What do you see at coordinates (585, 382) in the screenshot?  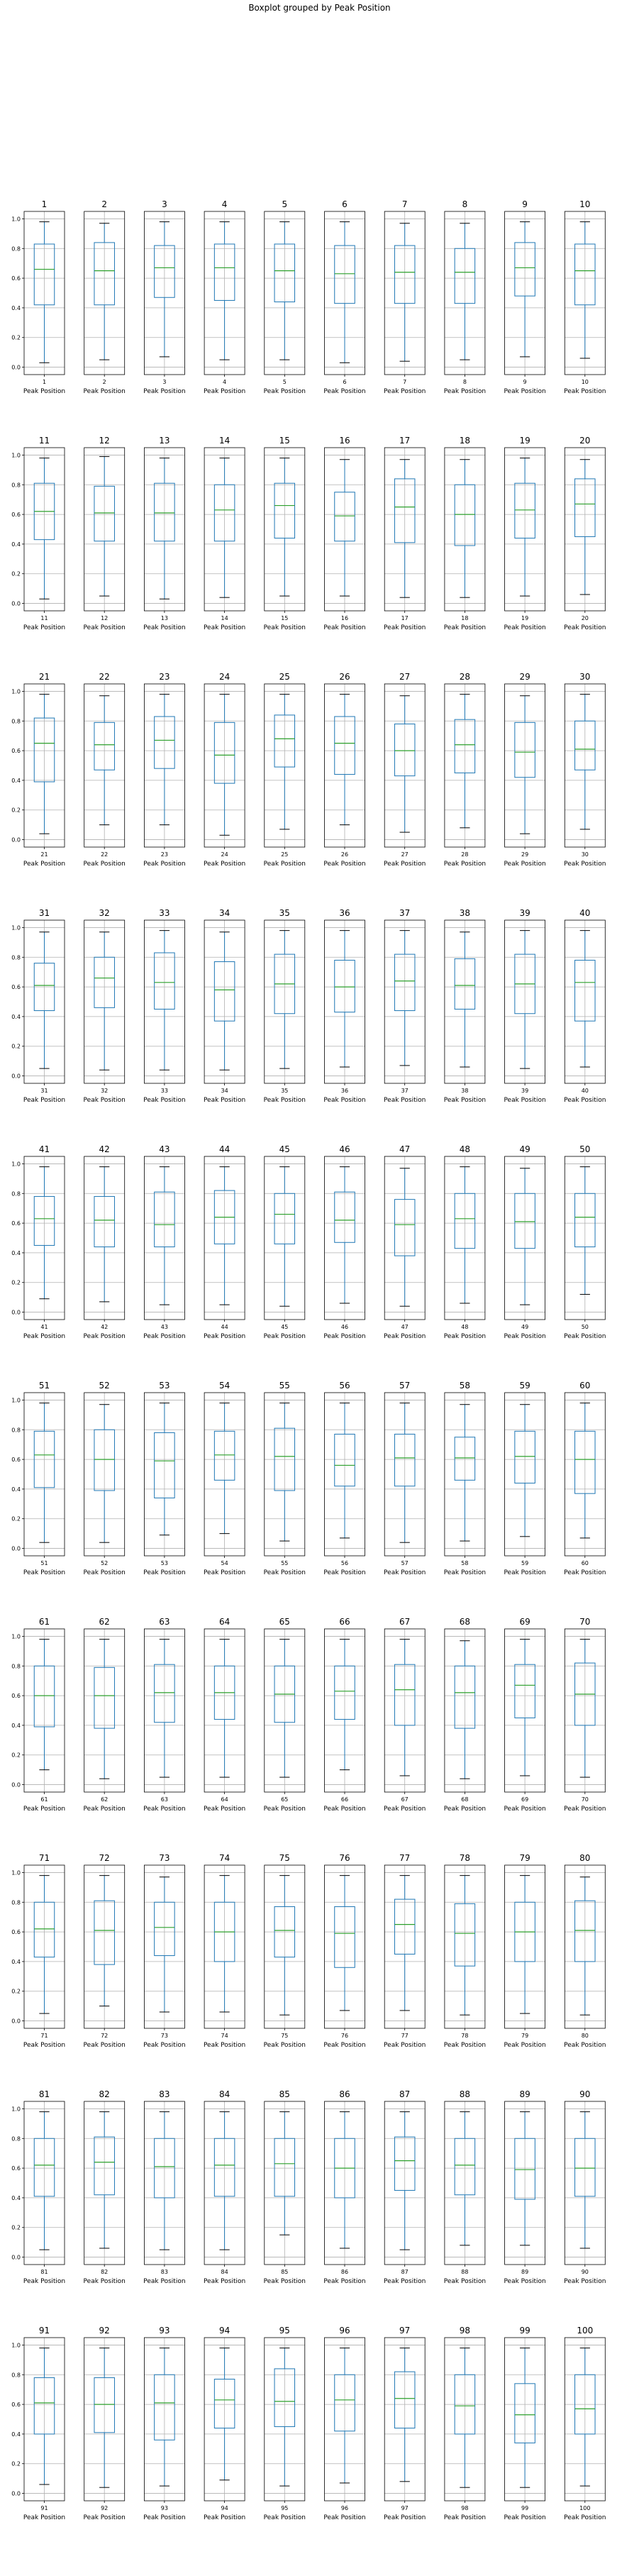 I see `x-tick-label: 10` at bounding box center [585, 382].